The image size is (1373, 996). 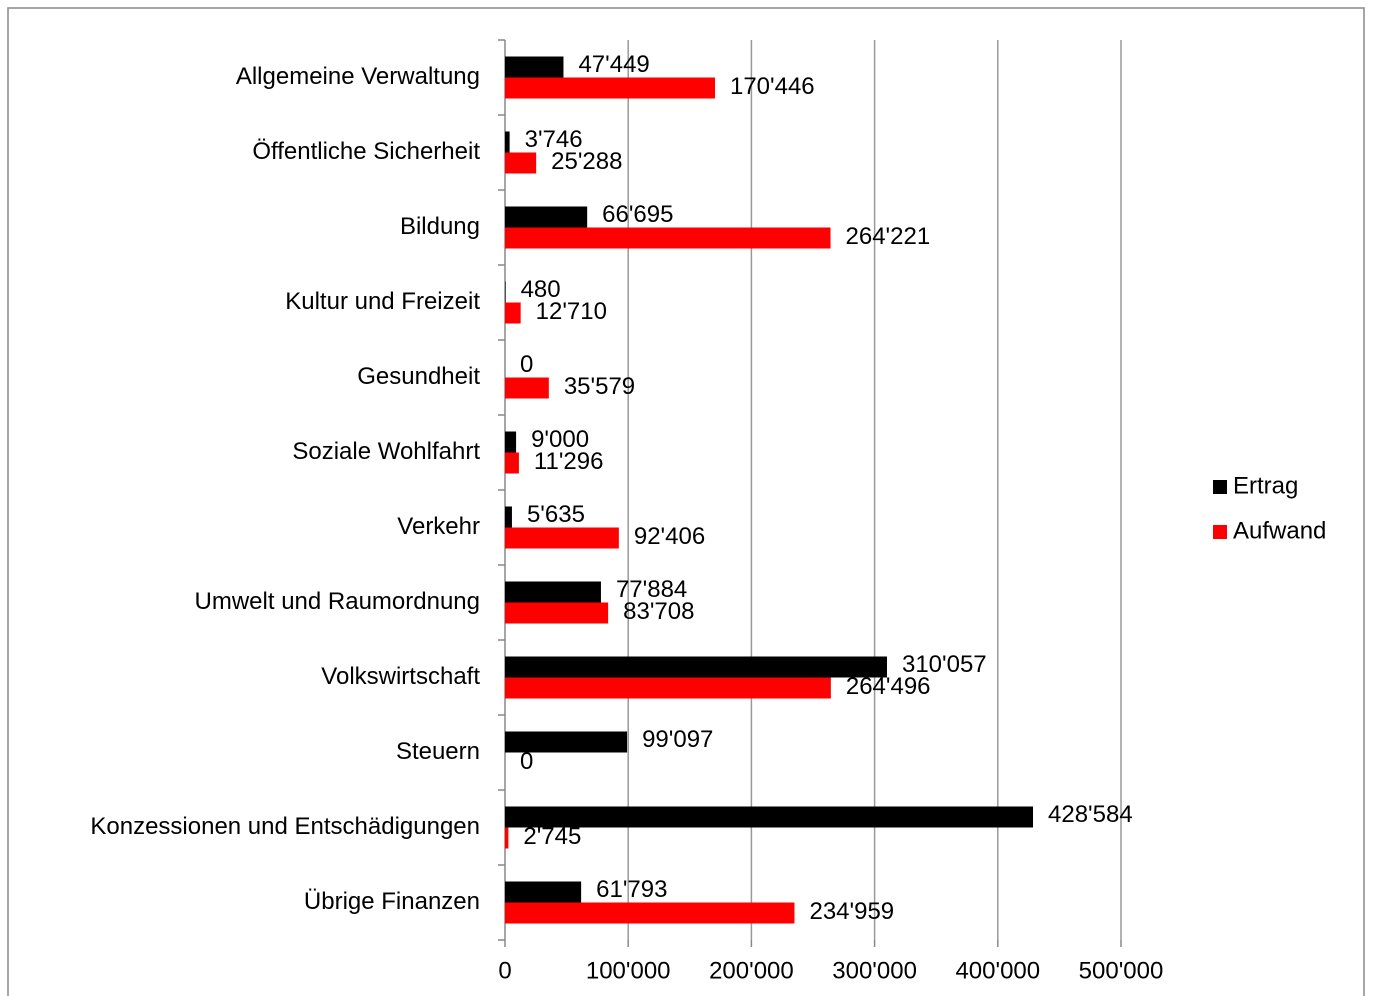 I want to click on value-label: 77'884, so click(x=651, y=589).